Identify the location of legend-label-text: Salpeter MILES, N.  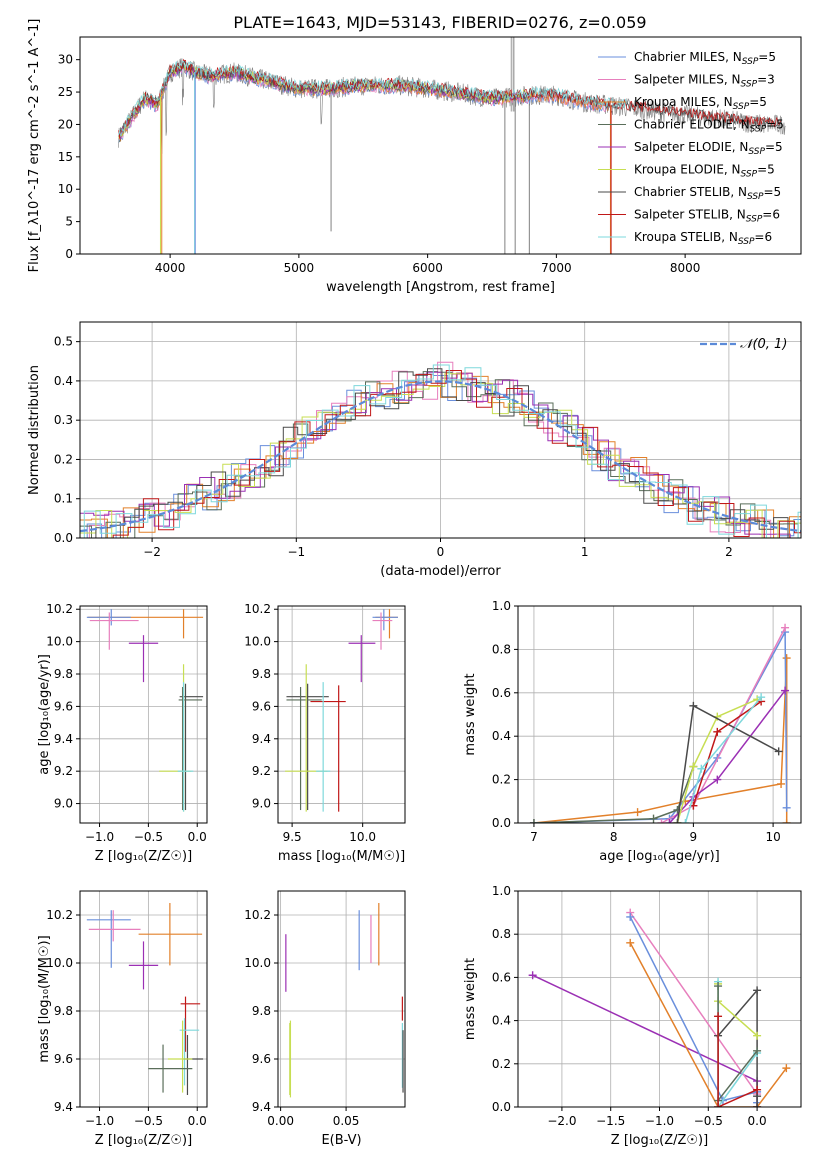
(687, 80).